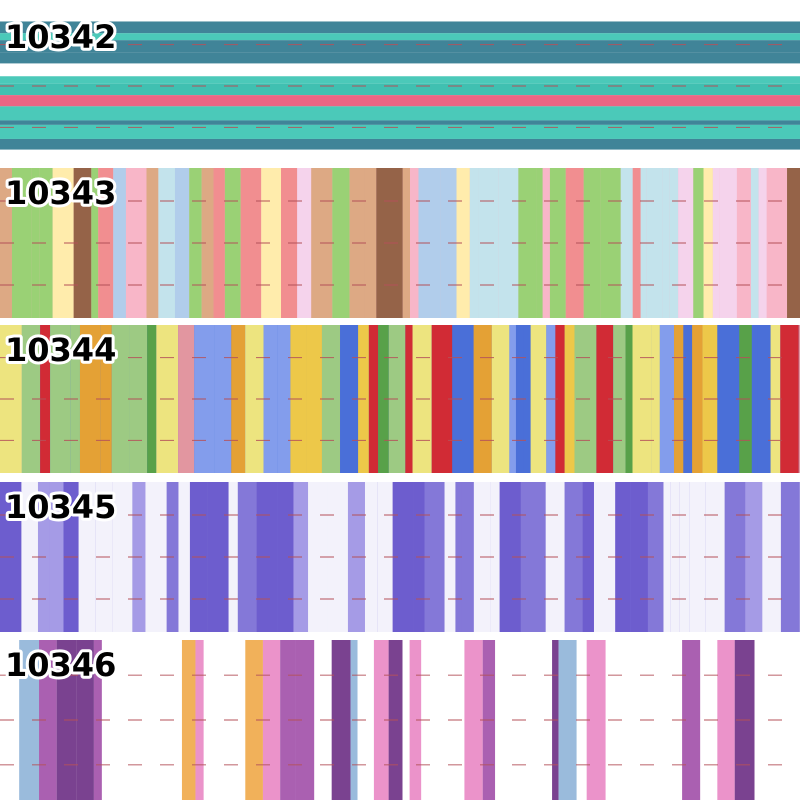 The width and height of the screenshot is (800, 800). Describe the element at coordinates (60, 665) in the screenshot. I see `ribbon-label: 10346` at that location.